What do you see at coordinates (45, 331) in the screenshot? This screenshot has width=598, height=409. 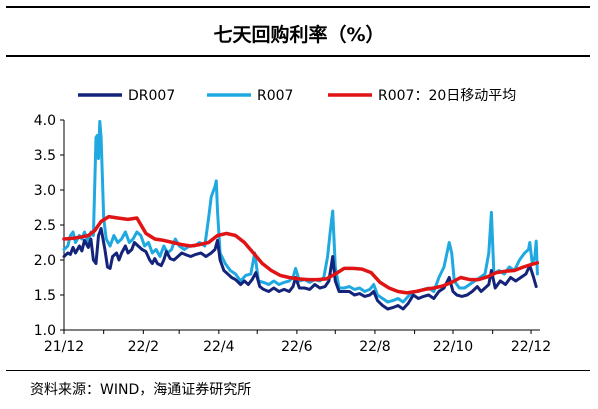 I see `y-tick-label: 1.0` at bounding box center [45, 331].